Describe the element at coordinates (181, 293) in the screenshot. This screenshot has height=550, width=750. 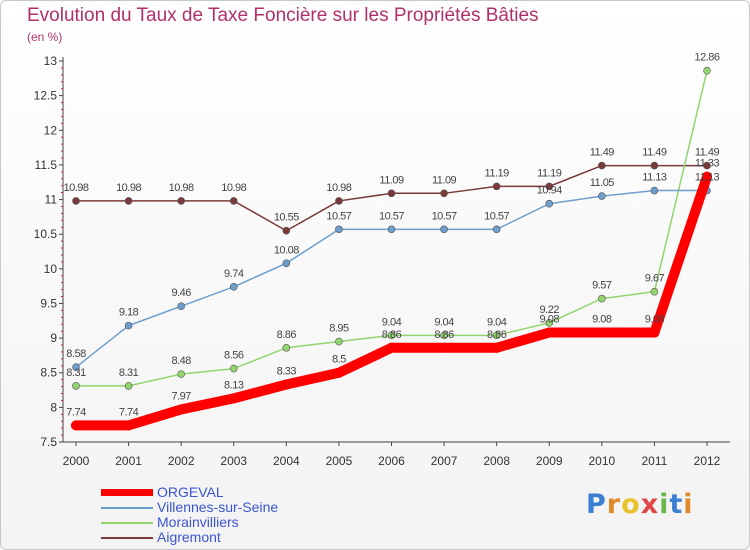
I see `data-label: 9.46` at that location.